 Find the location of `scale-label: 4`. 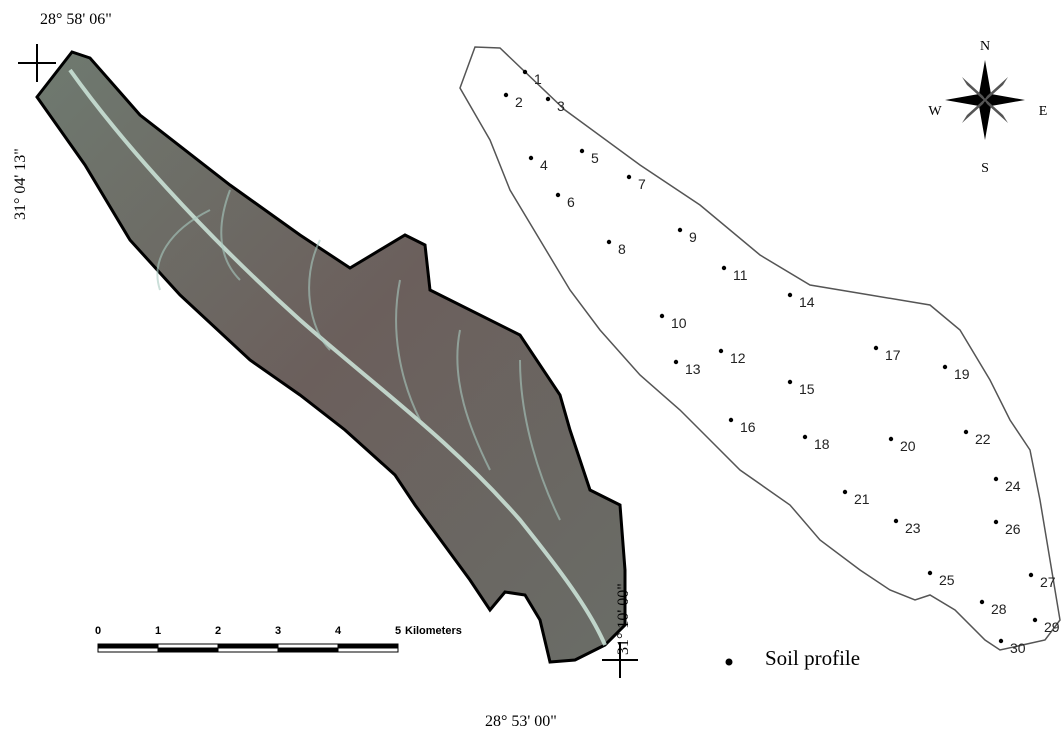

scale-label: 4 is located at coordinates (338, 631).